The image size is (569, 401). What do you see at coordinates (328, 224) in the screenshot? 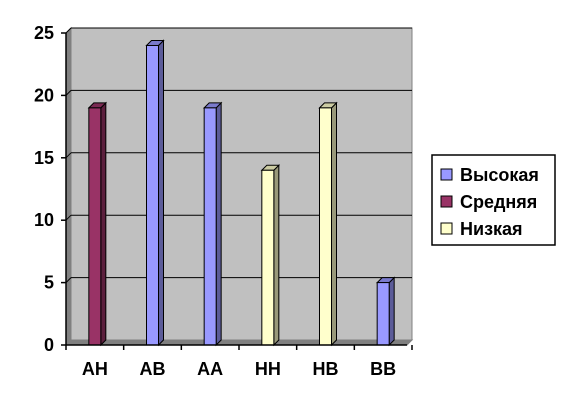
I see `bar-НВ-Низкая` at bounding box center [328, 224].